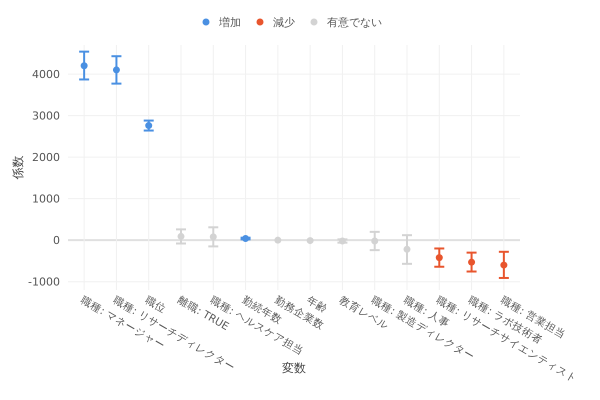 The height and width of the screenshot is (400, 600). I want to click on legend-label: 増加, so click(229, 22).